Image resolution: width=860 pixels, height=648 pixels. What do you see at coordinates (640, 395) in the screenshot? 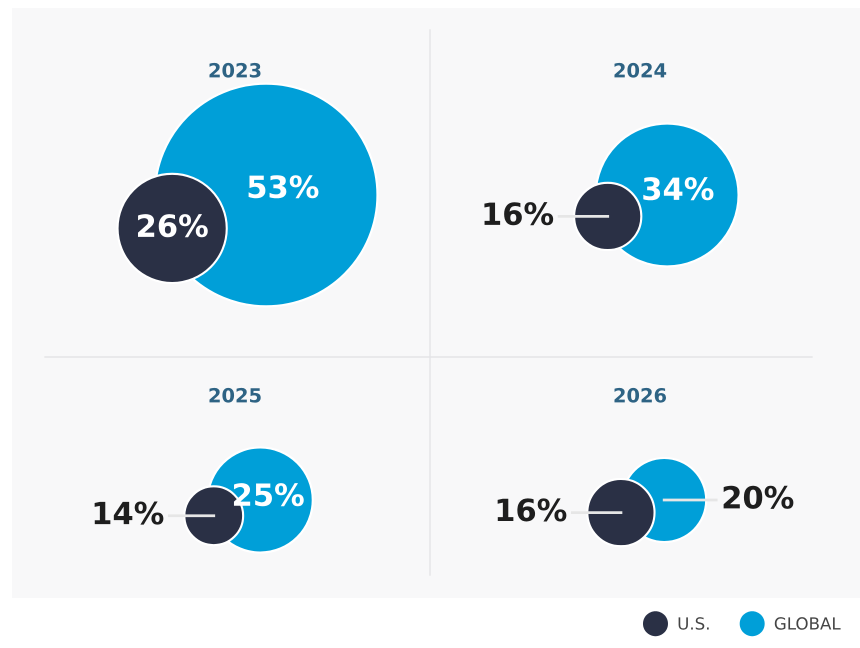
I see `category-label: 2026` at bounding box center [640, 395].